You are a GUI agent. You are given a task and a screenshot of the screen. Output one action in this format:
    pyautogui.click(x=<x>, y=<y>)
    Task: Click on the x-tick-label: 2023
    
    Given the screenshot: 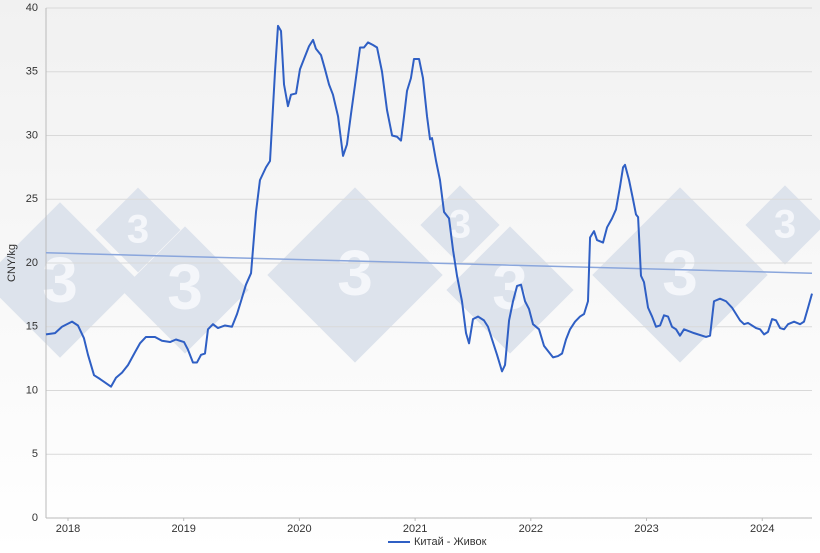 What is the action you would take?
    pyautogui.click(x=646, y=529)
    